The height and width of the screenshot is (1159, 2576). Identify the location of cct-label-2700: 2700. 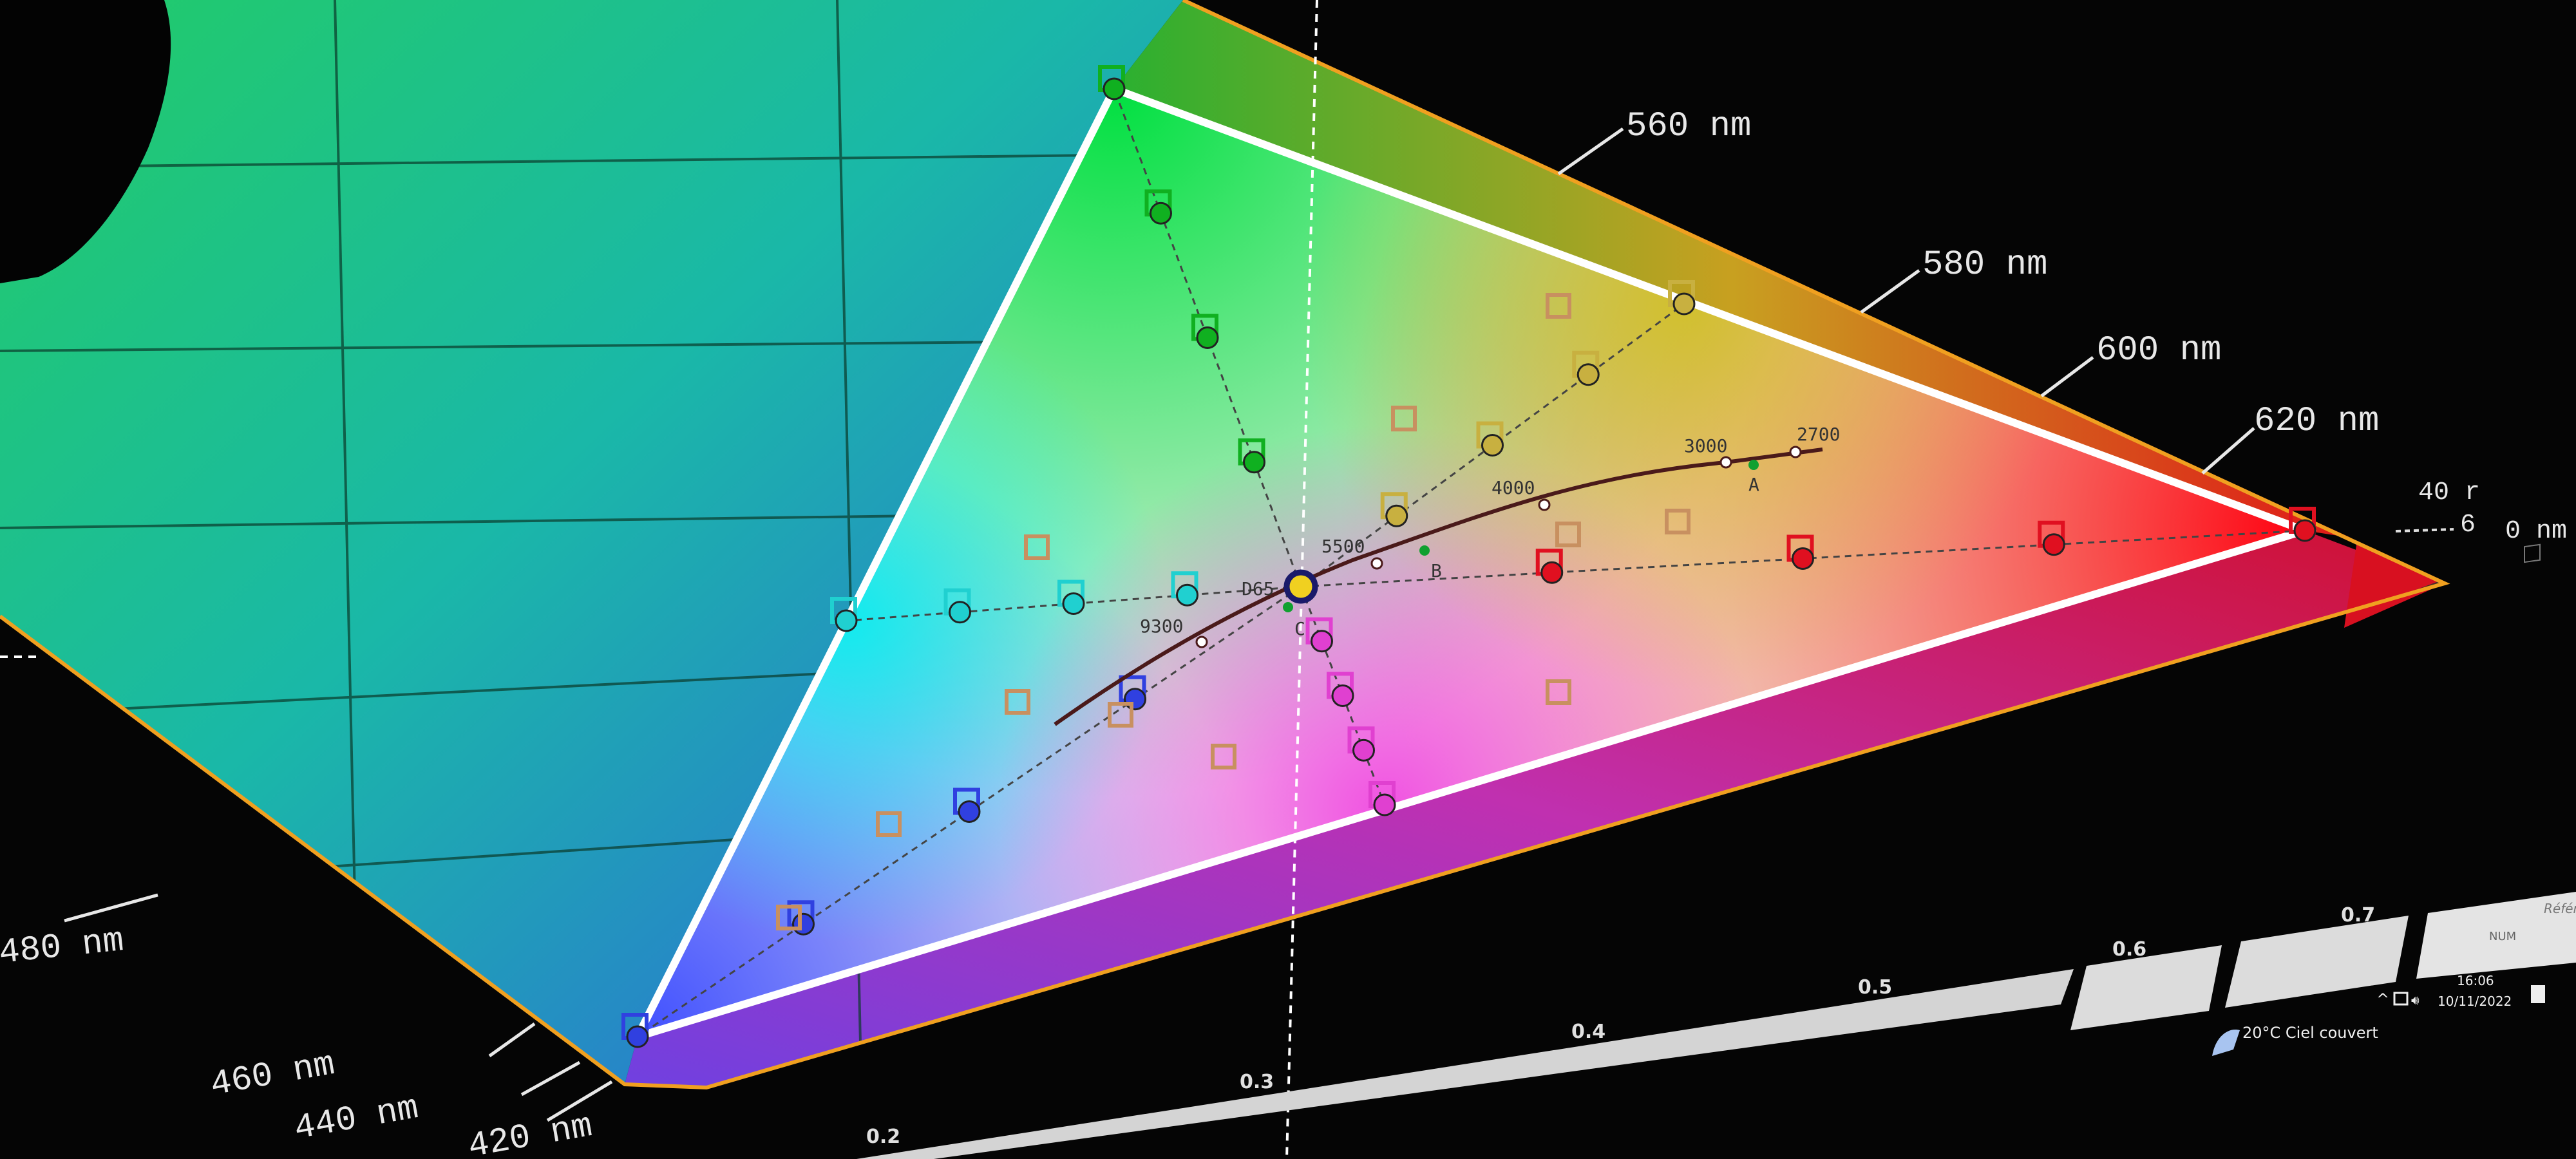
(1818, 434).